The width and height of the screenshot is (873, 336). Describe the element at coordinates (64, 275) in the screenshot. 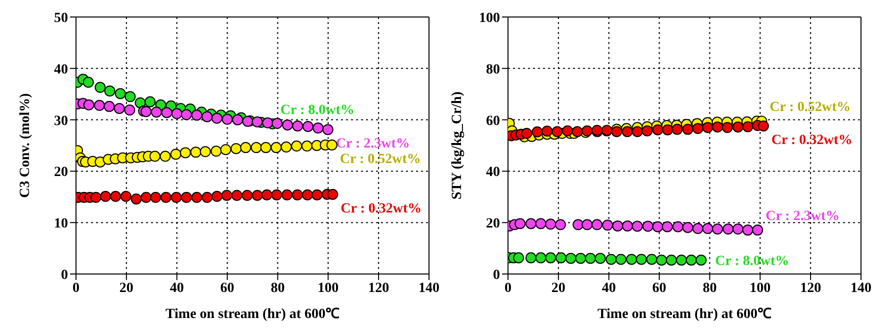

I see `y-tick-label: 0` at that location.